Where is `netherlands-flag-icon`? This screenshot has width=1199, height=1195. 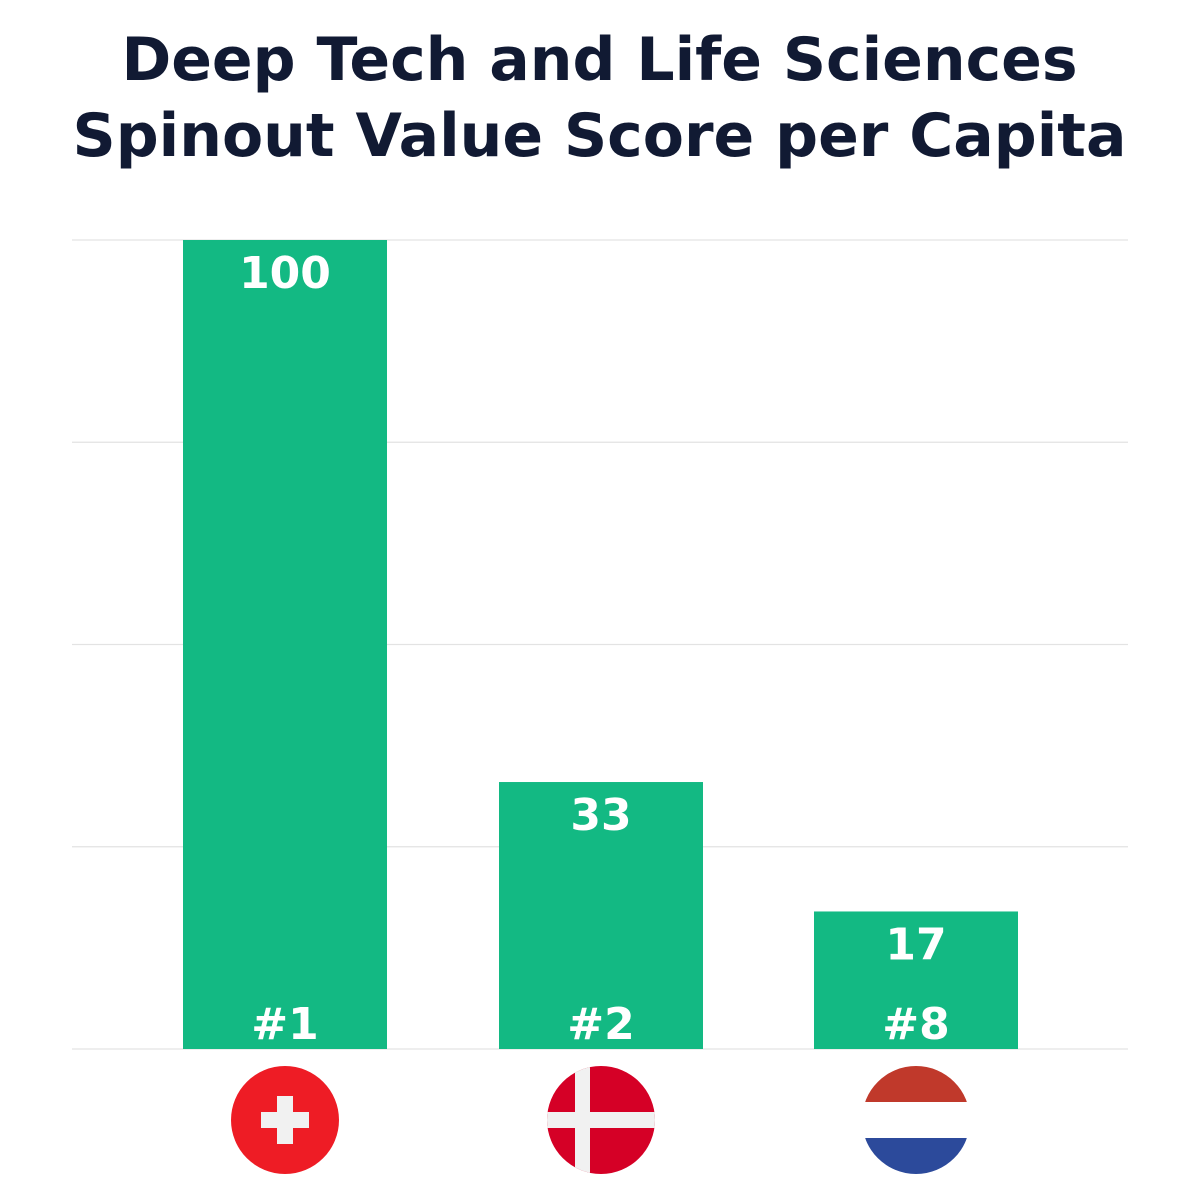 netherlands-flag-icon is located at coordinates (916, 1120).